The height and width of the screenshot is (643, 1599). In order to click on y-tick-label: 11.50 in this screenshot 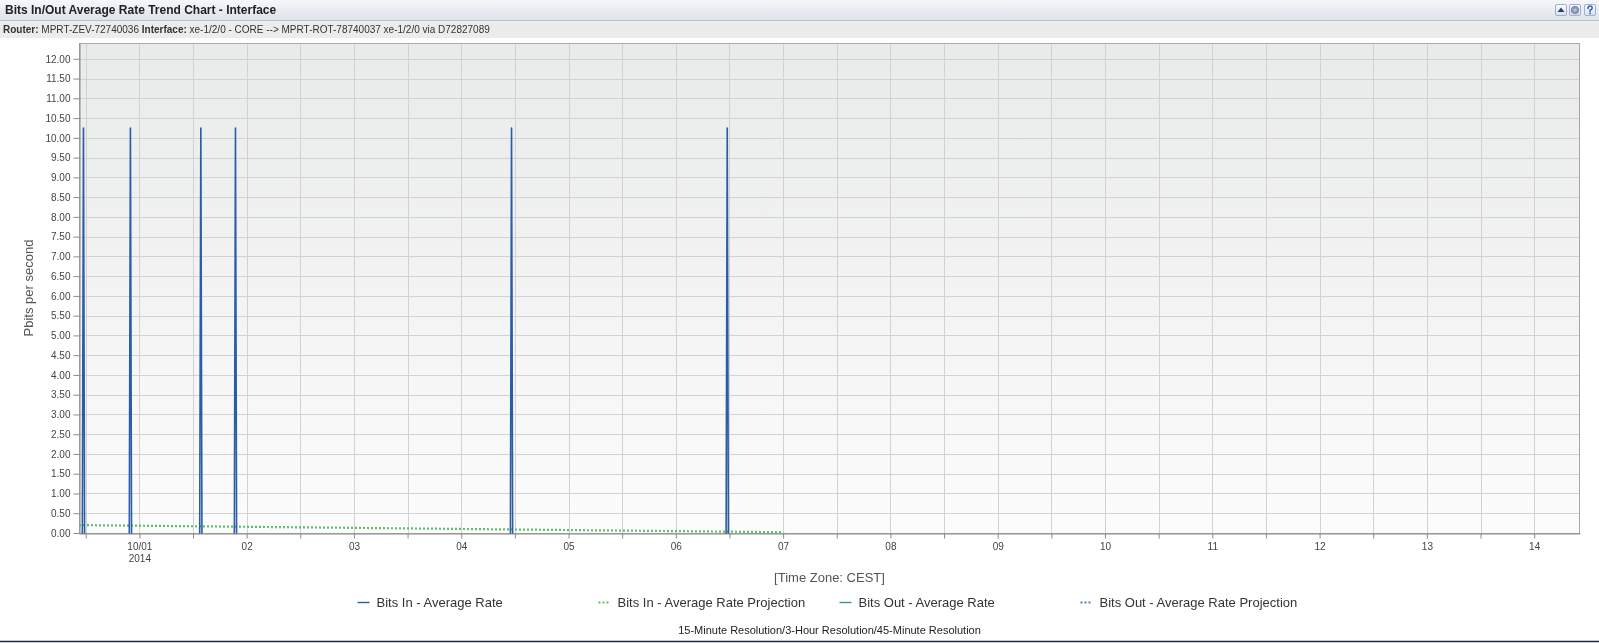, I will do `click(58, 79)`.